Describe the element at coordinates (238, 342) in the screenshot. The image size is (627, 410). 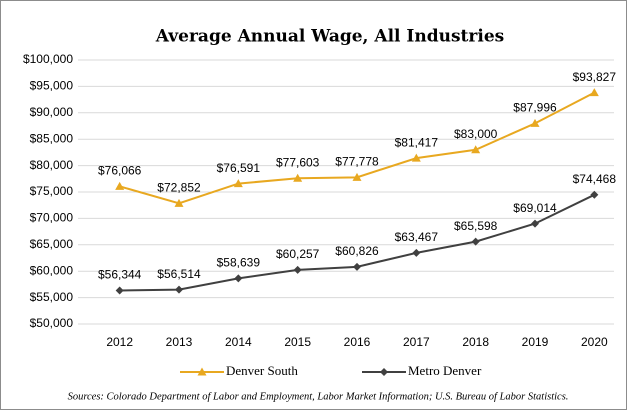
I see `x-tick-label: 2014` at that location.